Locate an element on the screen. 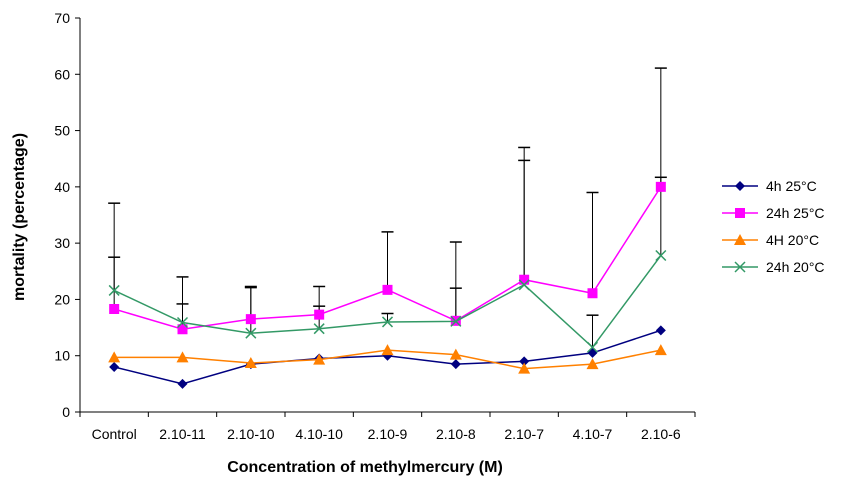  x-tick-label: 4.10-10 is located at coordinates (319, 434).